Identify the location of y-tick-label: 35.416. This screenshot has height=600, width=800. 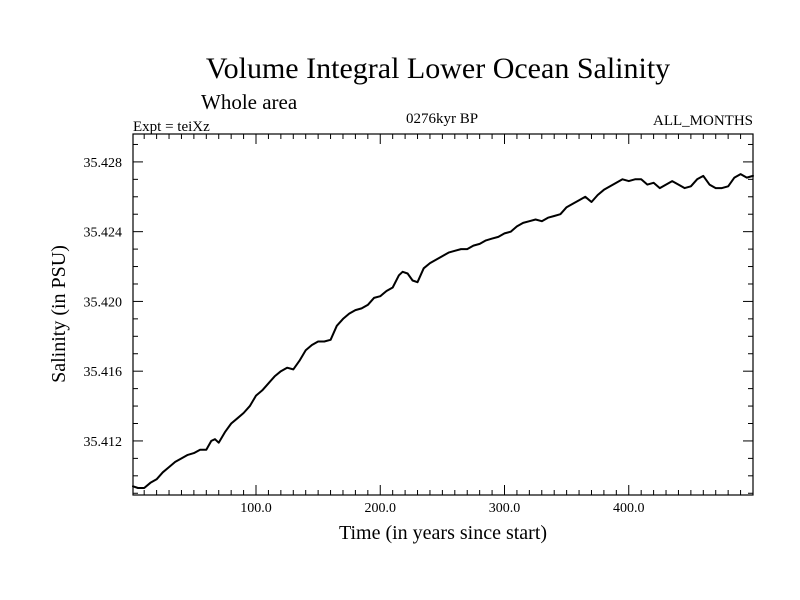
(103, 372).